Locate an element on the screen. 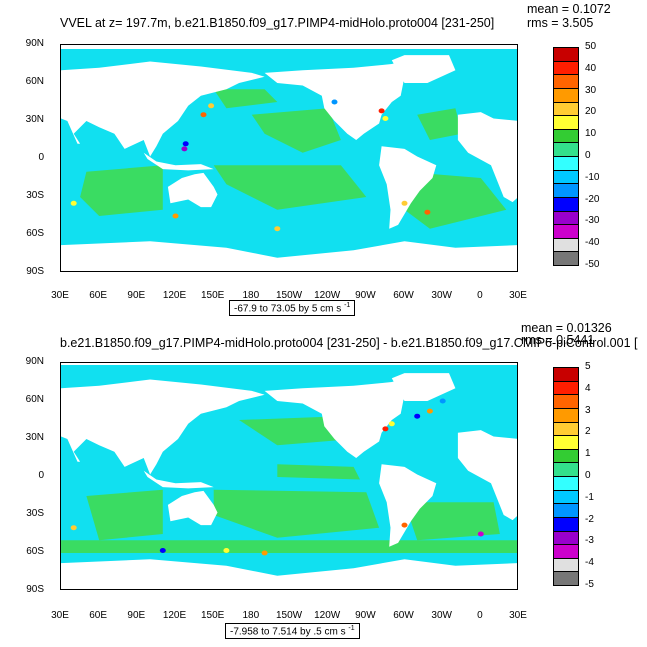  range-unit-exponent: -1 is located at coordinates (347, 305).